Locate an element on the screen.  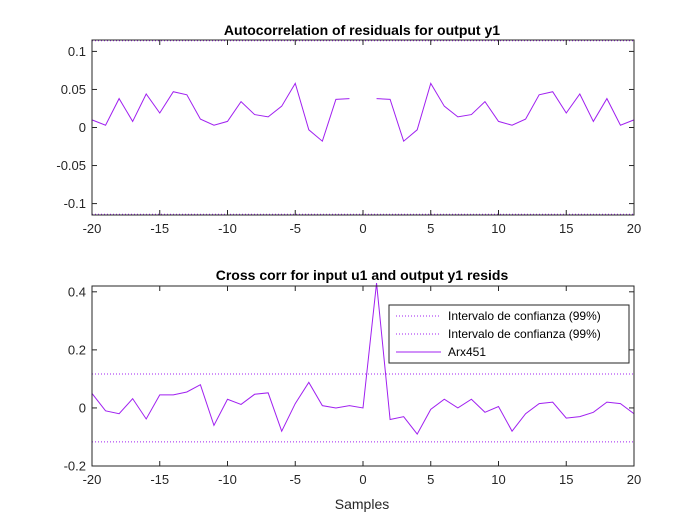
autocorr-y-tick-label: -0.05 is located at coordinates (71, 165).